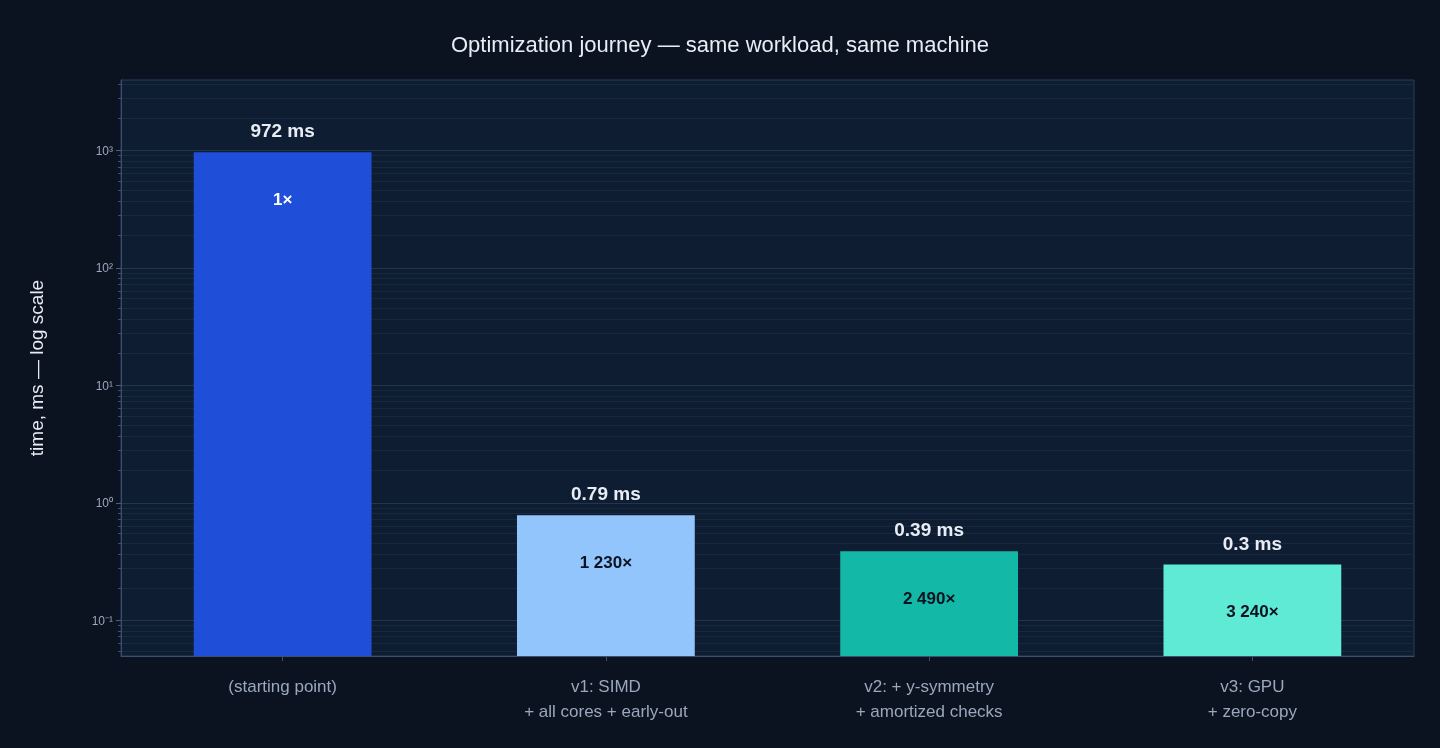 The height and width of the screenshot is (748, 1440). What do you see at coordinates (1252, 612) in the screenshot?
I see `annotation: 3 240×` at bounding box center [1252, 612].